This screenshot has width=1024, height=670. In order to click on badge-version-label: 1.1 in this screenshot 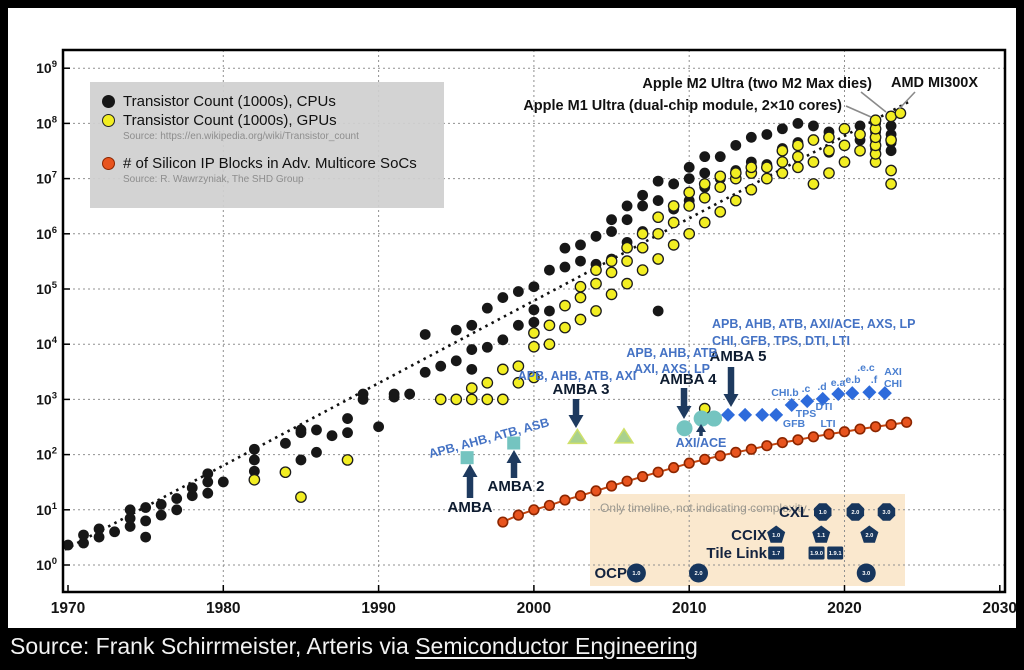, I will do `click(821, 536)`.